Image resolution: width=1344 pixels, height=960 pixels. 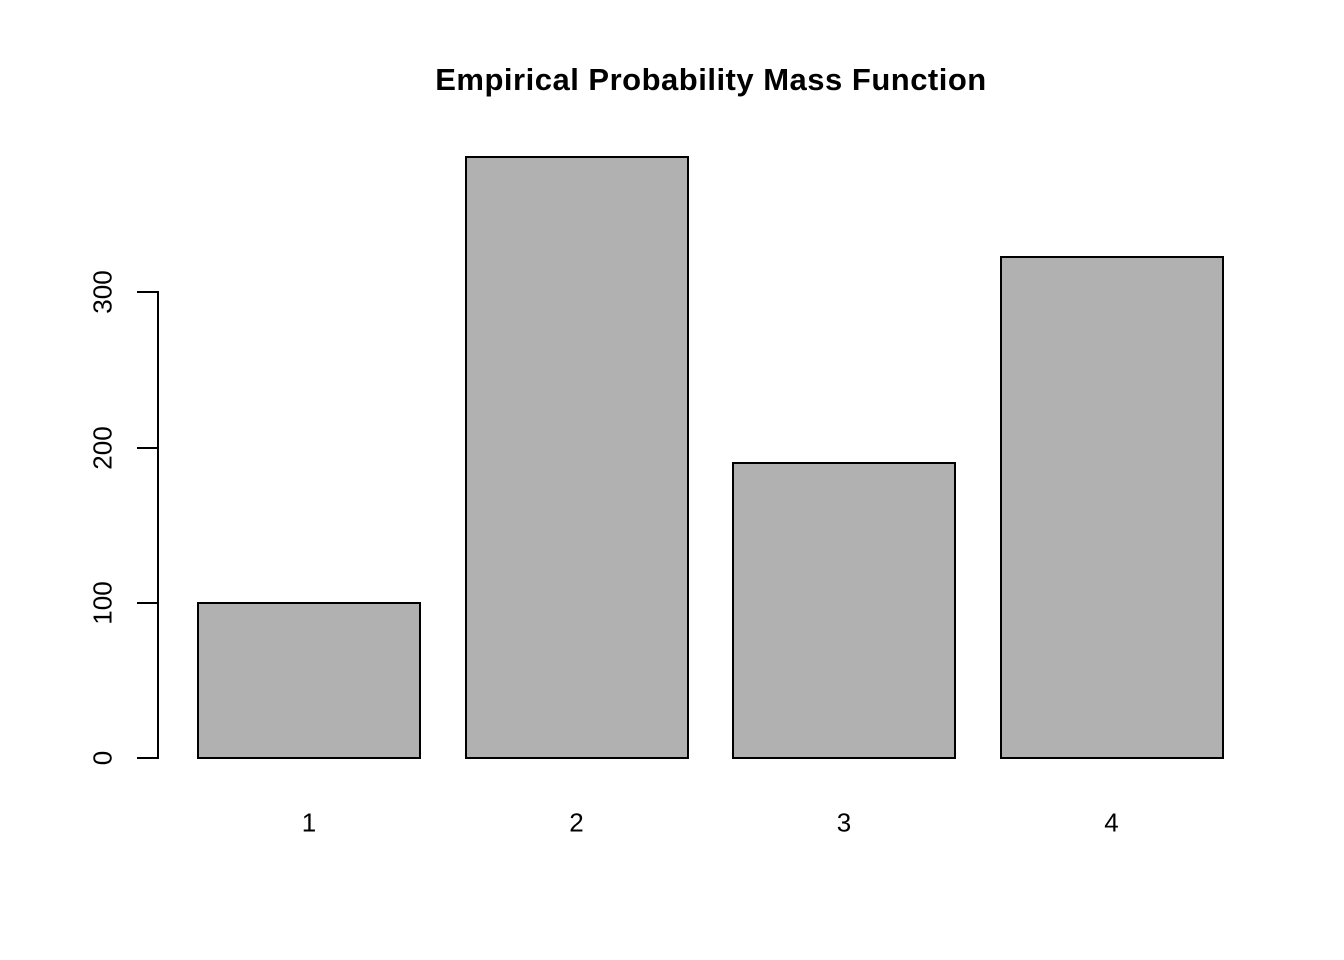 I want to click on x-tick-label: 2, so click(x=576, y=822).